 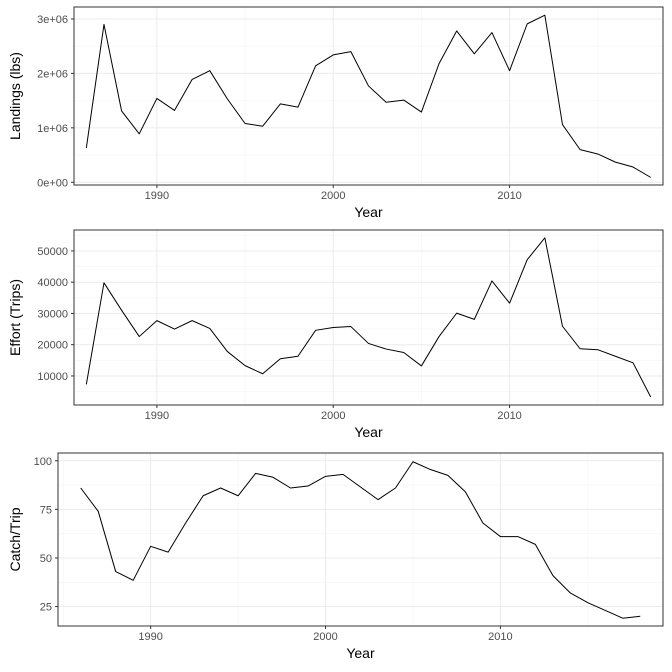 What do you see at coordinates (52, 283) in the screenshot?
I see `y-tick-label: 40000` at bounding box center [52, 283].